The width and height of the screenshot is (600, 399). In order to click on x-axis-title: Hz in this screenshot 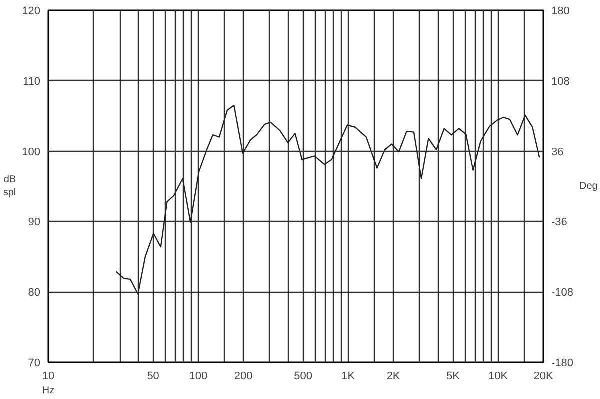, I will do `click(48, 391)`.